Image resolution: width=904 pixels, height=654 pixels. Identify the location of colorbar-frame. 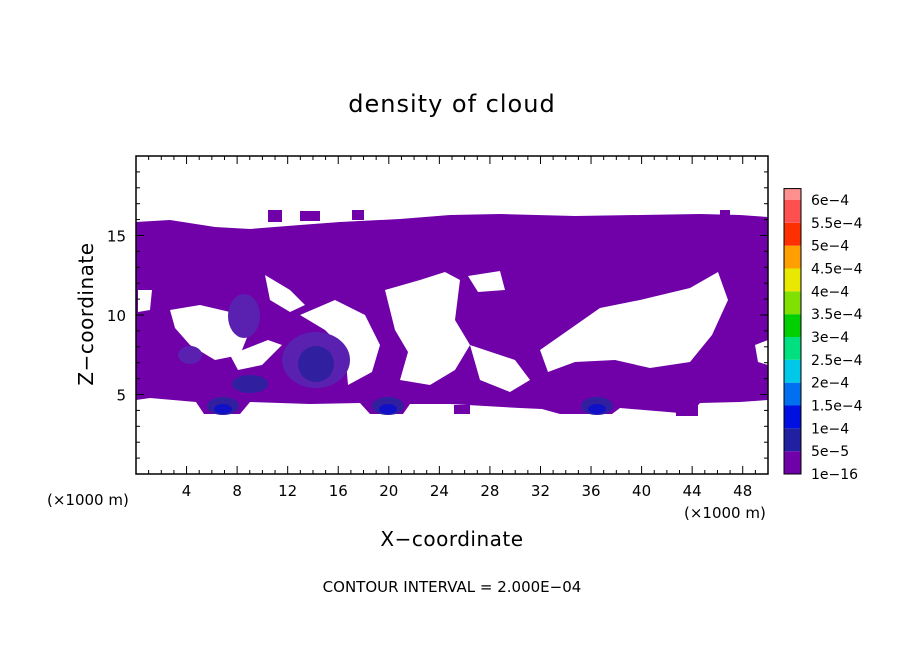
(792, 331).